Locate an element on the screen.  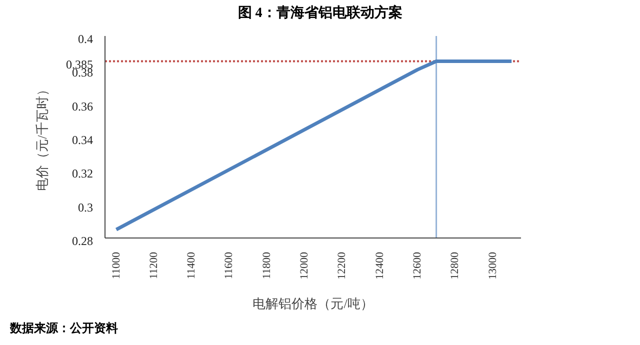
y-tick-label: 0.3 is located at coordinates (85, 207).